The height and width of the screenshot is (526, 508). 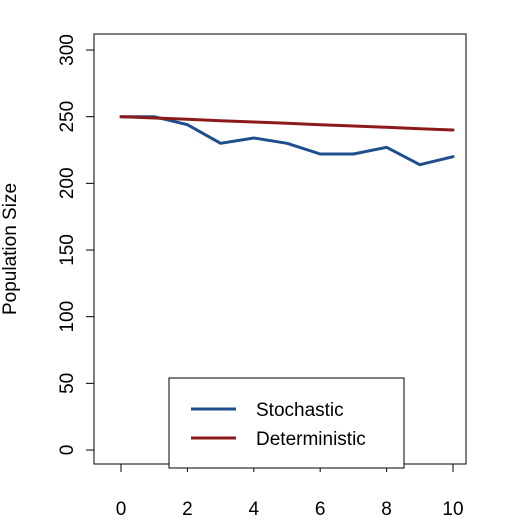 What do you see at coordinates (187, 509) in the screenshot?
I see `x-tick-label: 2` at bounding box center [187, 509].